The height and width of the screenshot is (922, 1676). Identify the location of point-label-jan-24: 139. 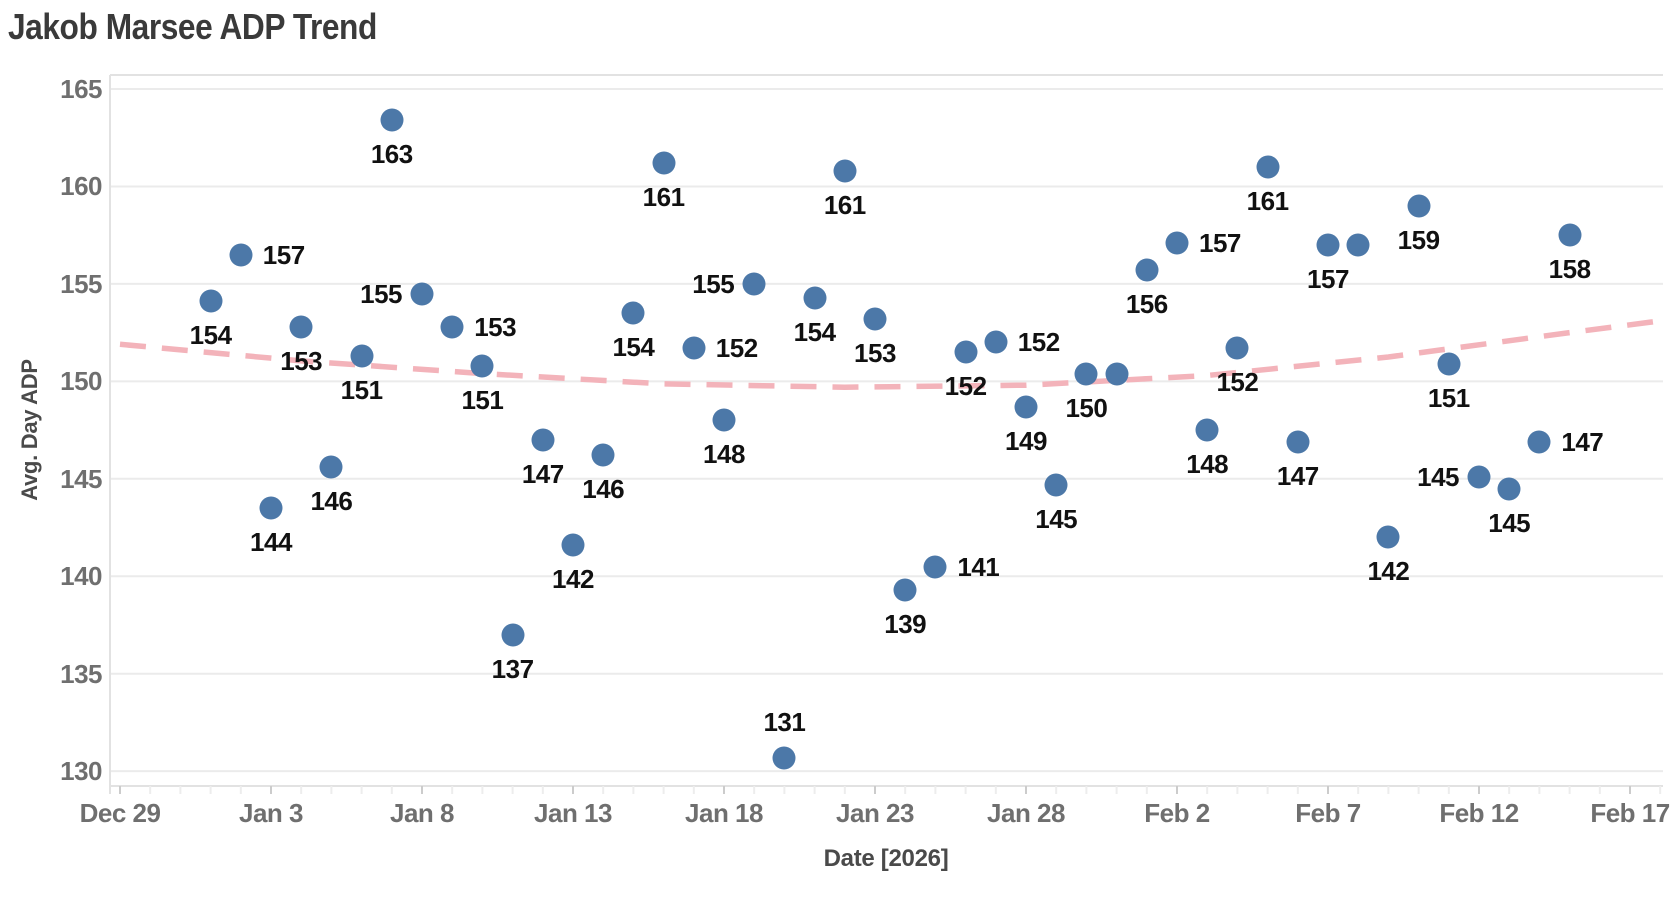
(905, 623).